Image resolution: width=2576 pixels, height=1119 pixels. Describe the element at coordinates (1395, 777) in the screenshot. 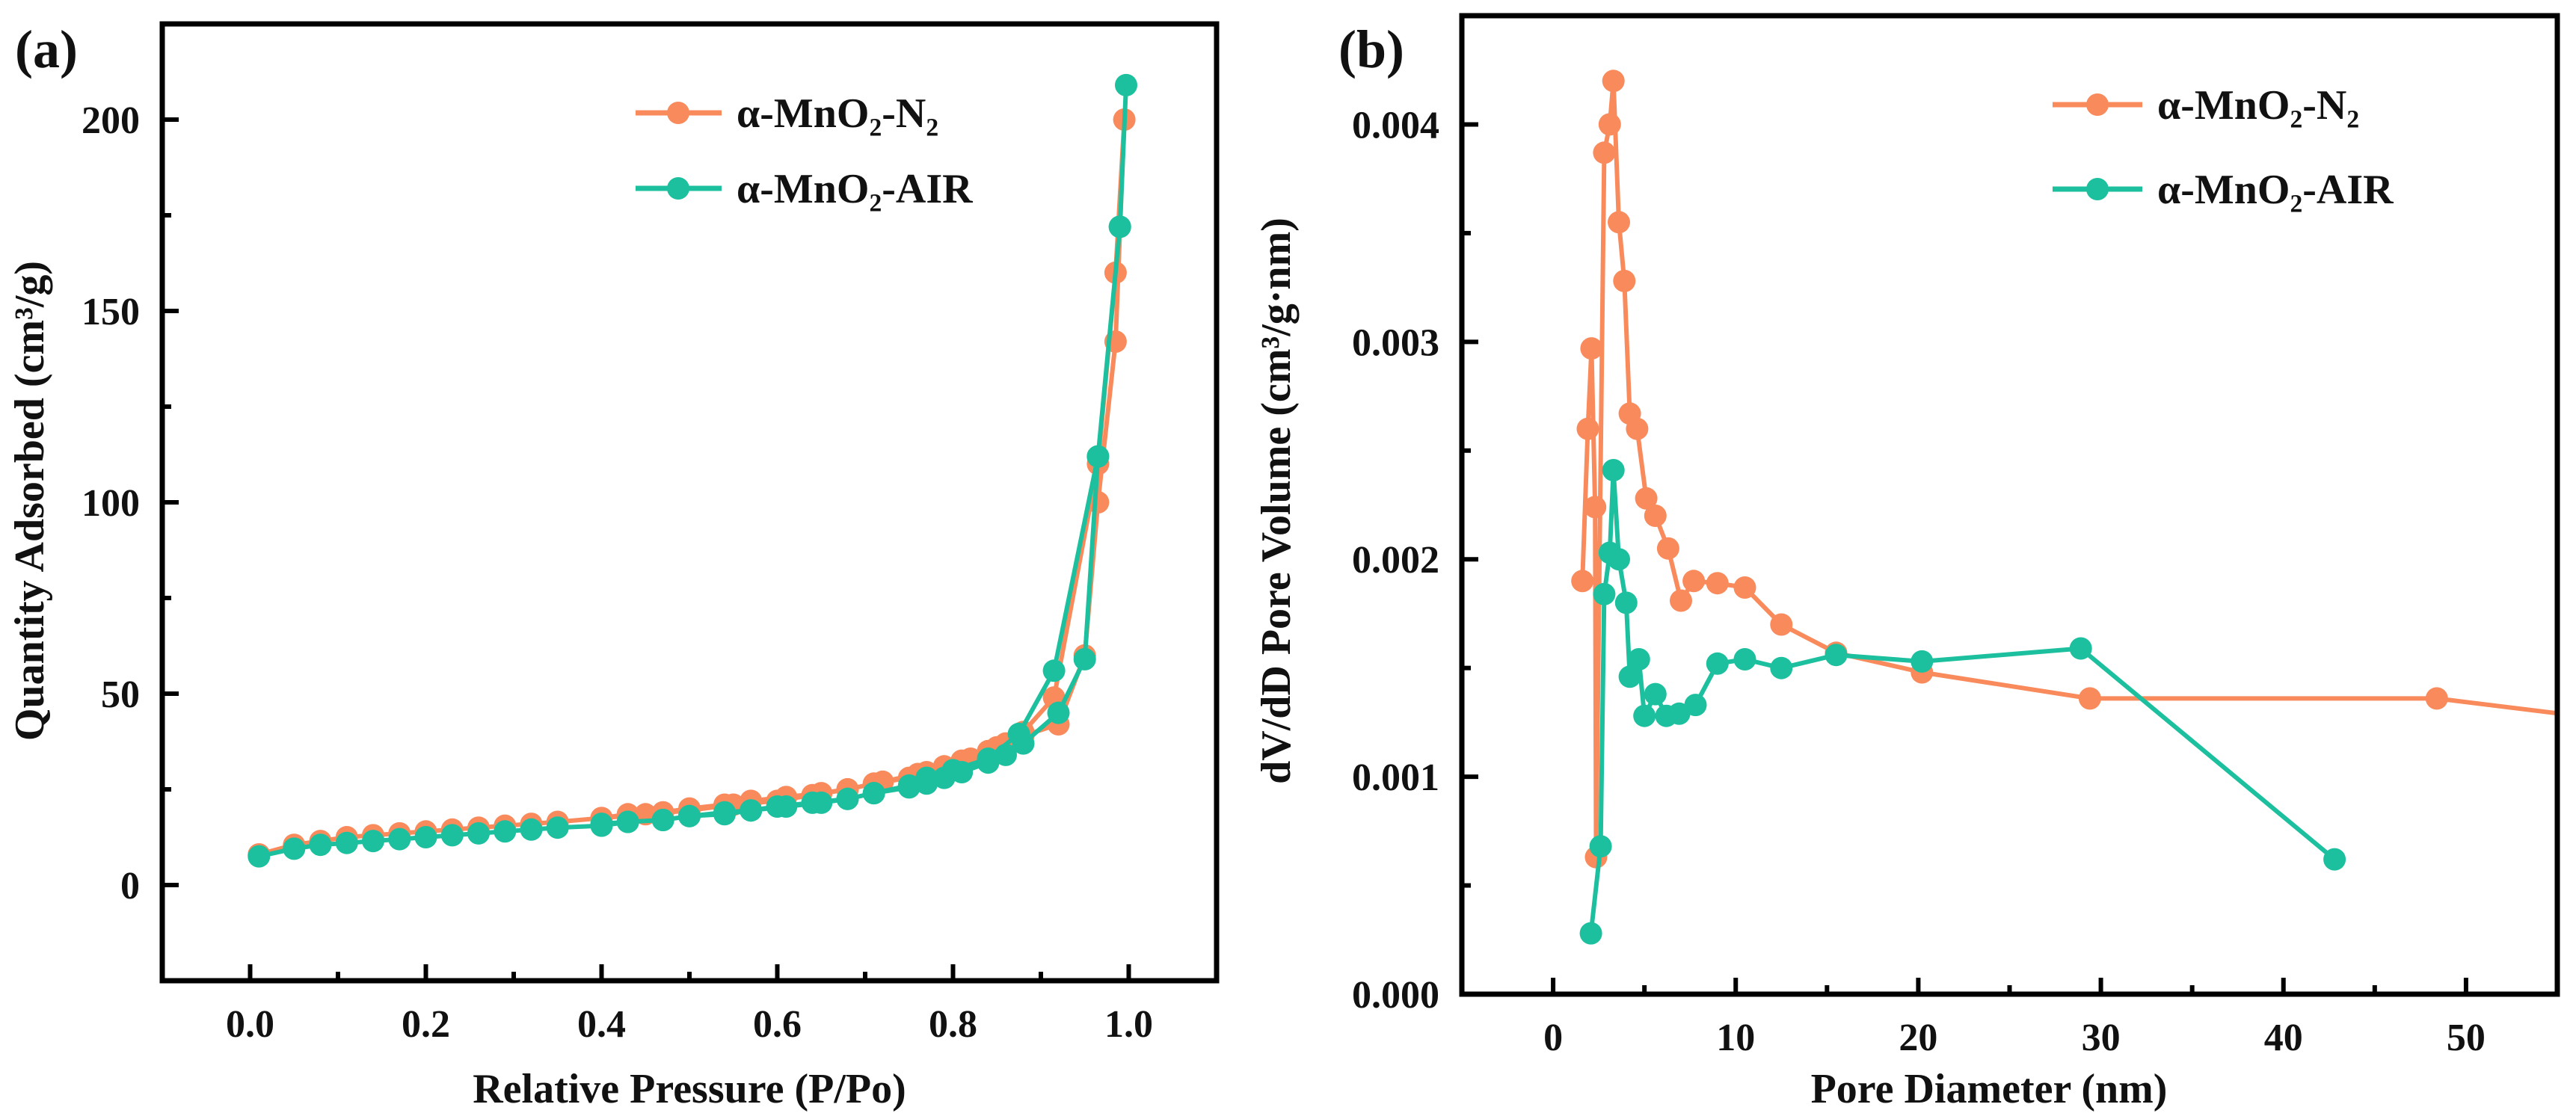

I see `y-tick-label: 0.001` at that location.